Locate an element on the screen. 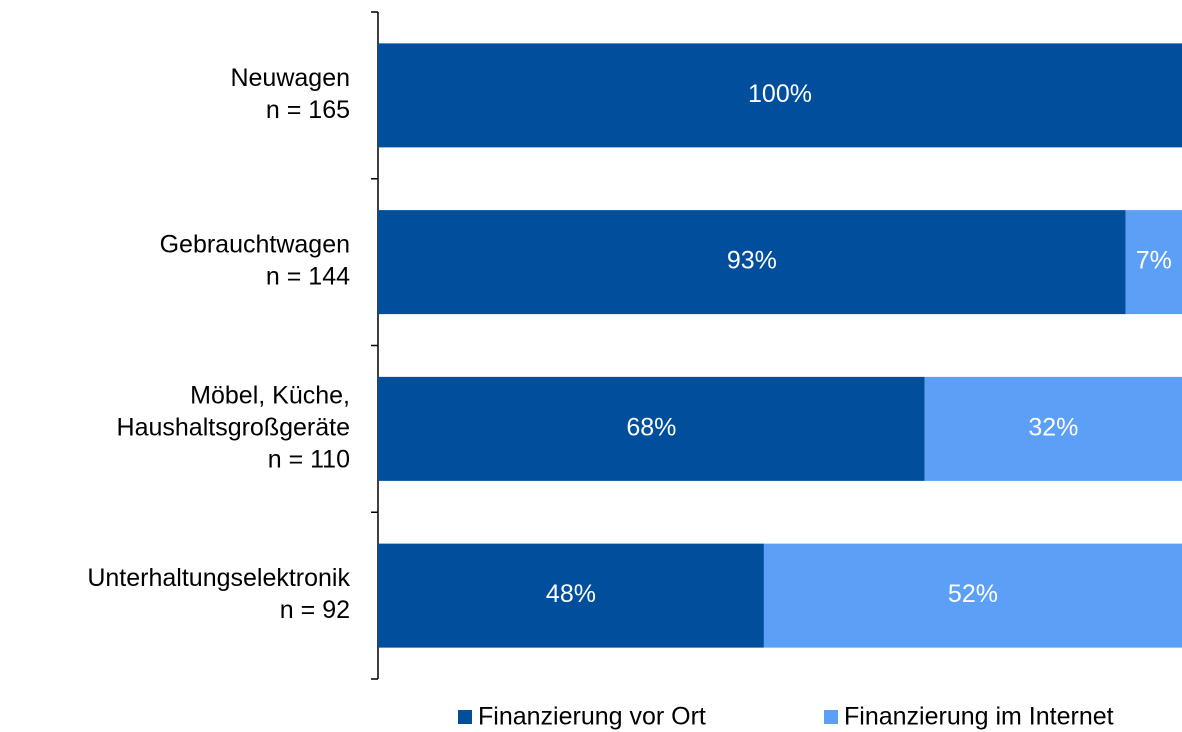  data-label: 100% is located at coordinates (780, 94).